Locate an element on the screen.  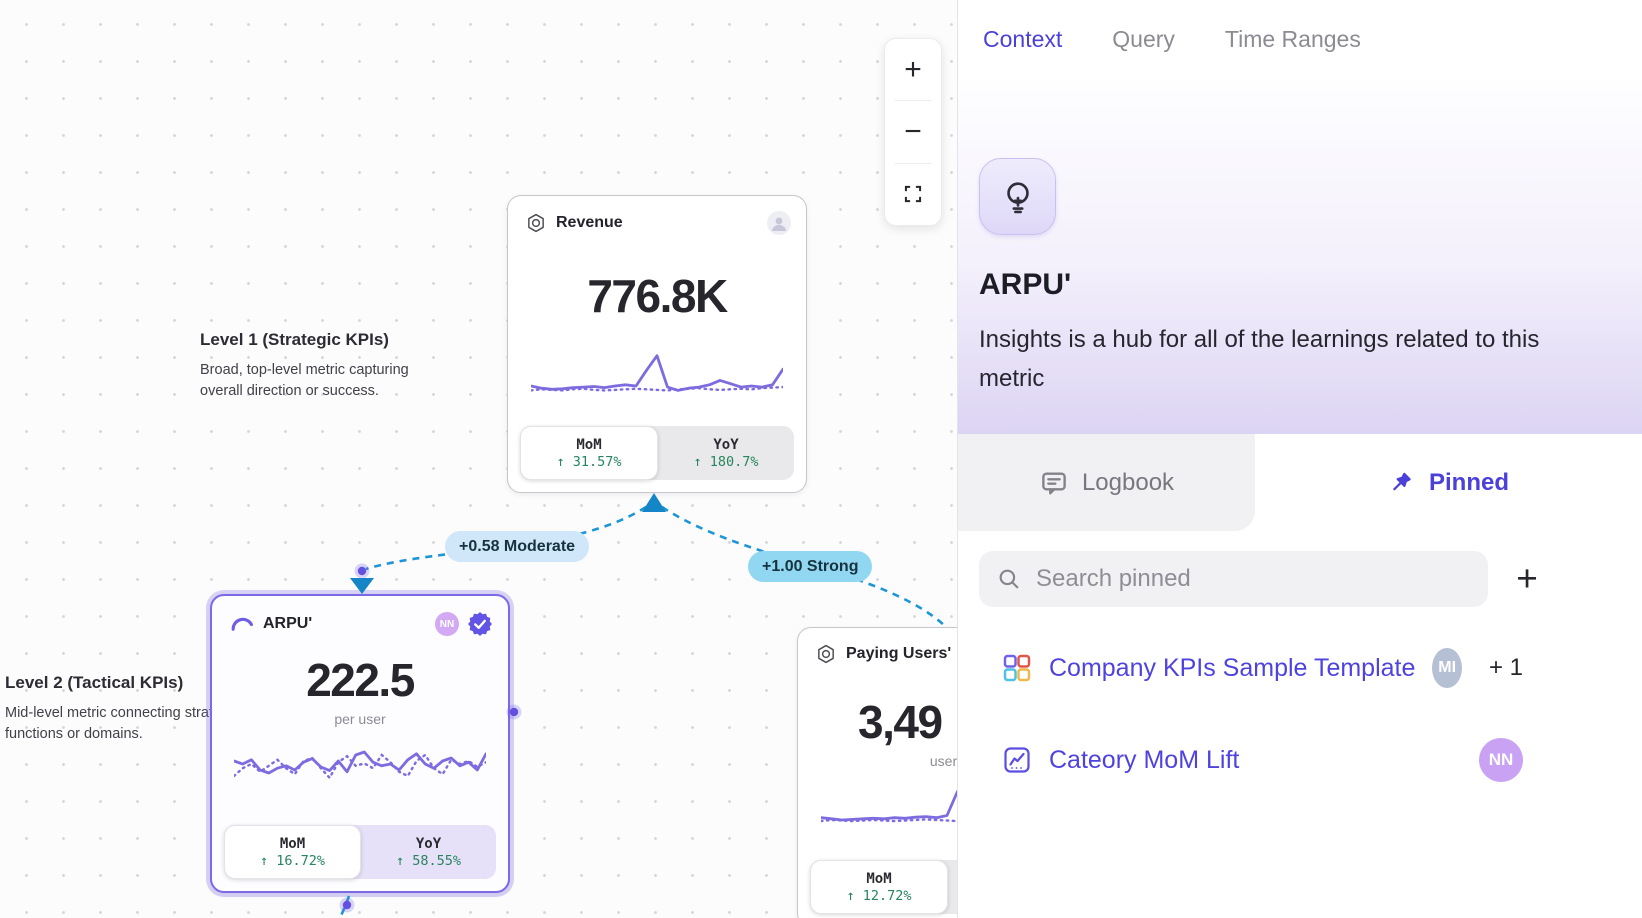
arrowhead-up is located at coordinates (654, 502).